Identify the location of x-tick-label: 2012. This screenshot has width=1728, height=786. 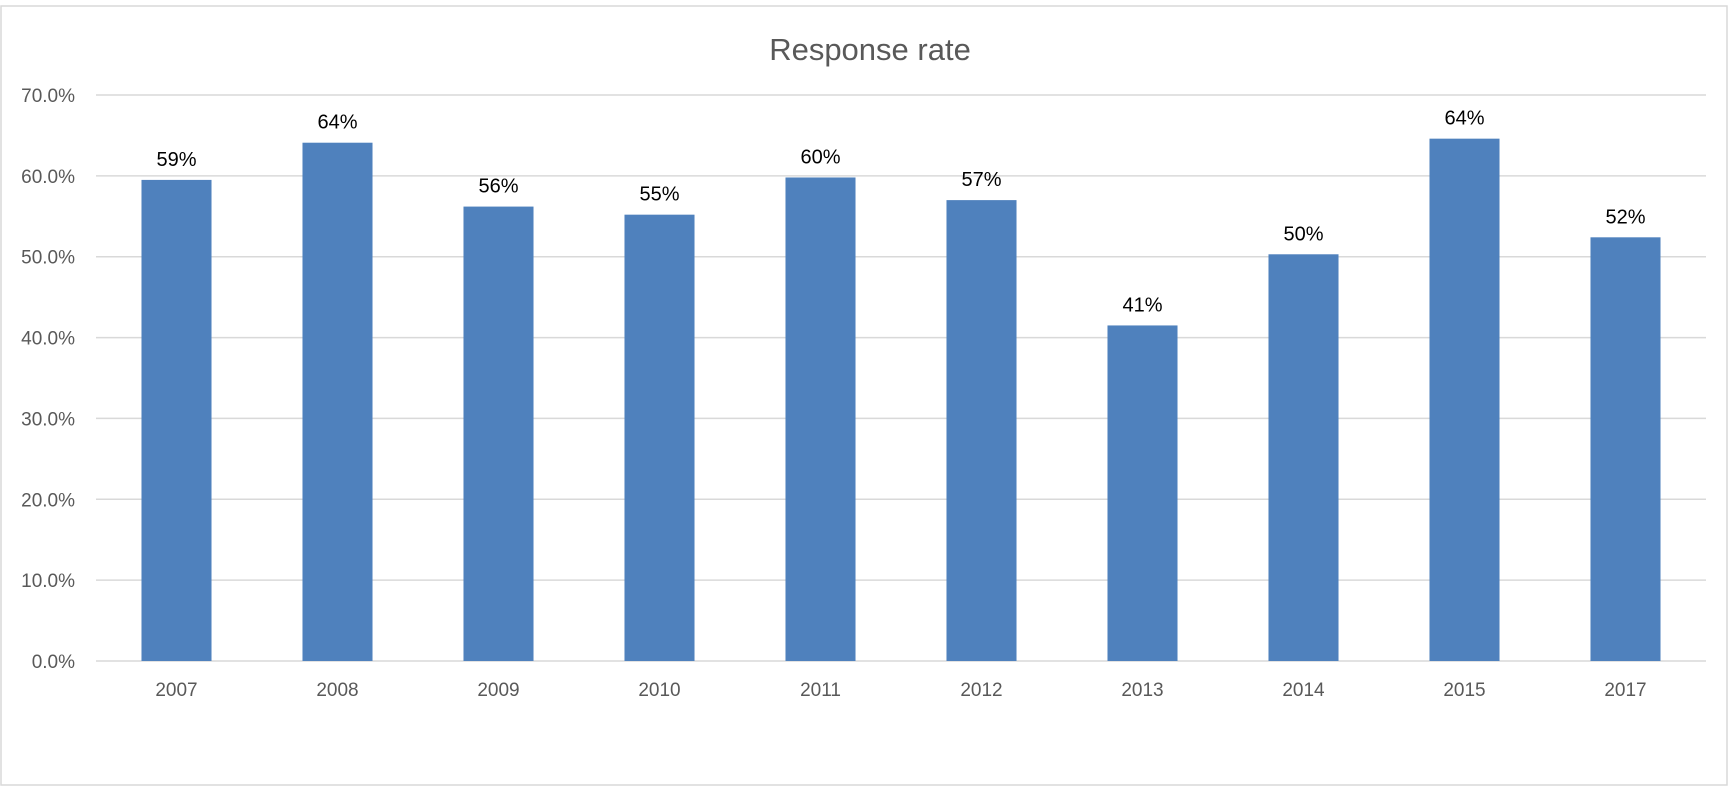
(981, 690).